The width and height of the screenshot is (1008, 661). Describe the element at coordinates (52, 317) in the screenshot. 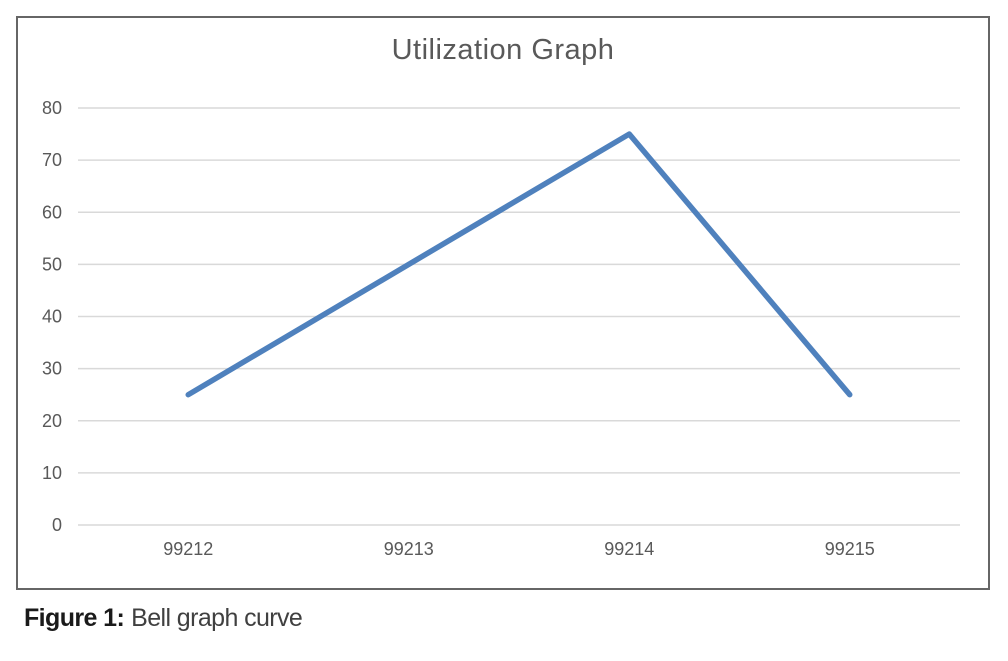

I see `y-tick-label: 40` at that location.